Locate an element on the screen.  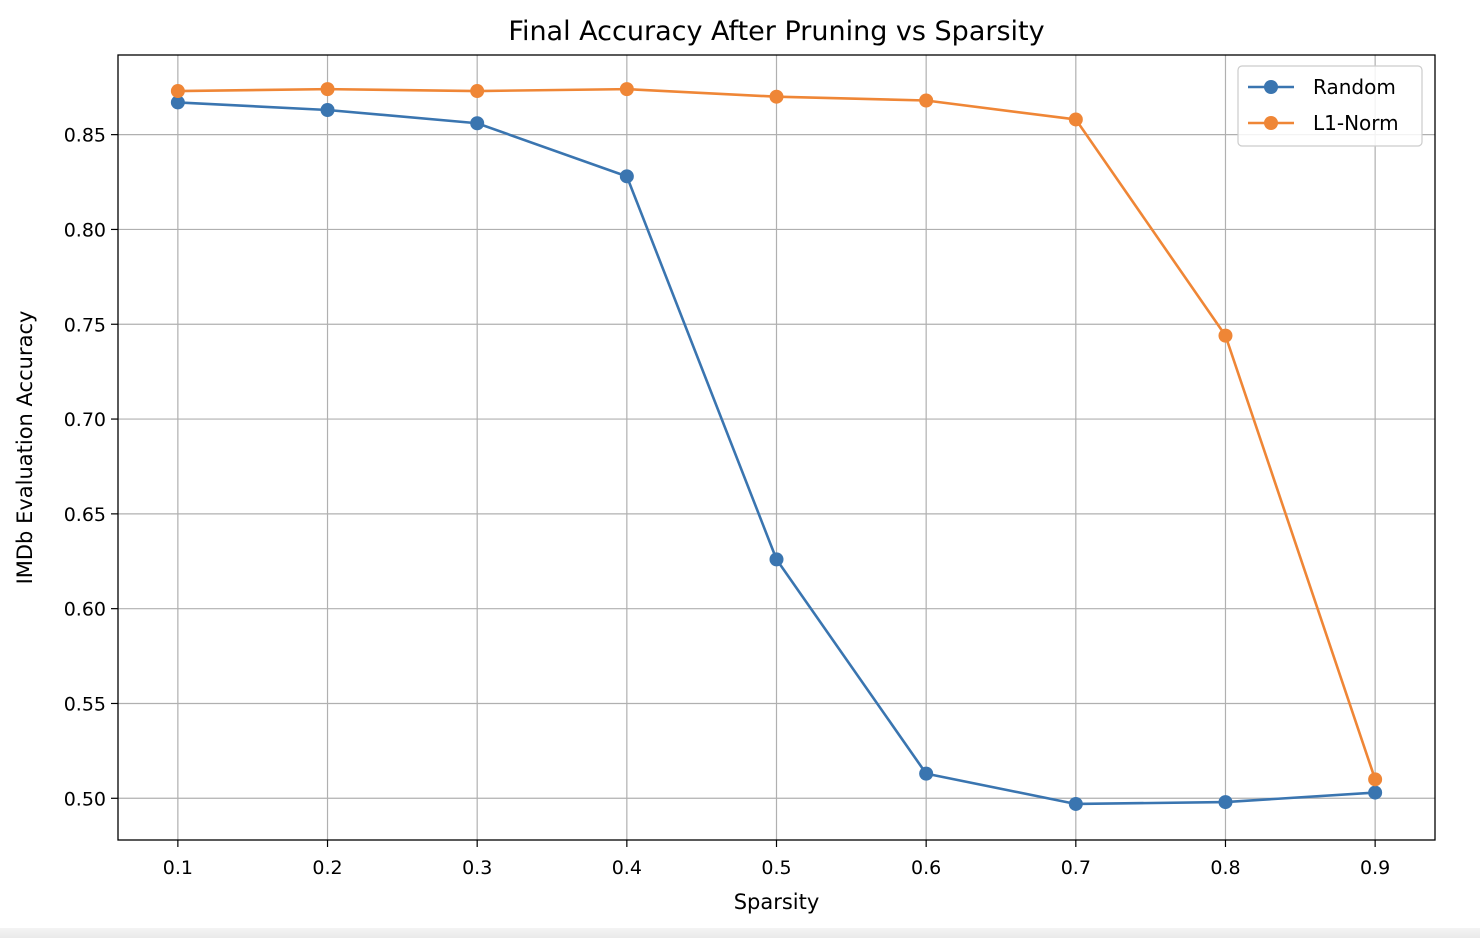
y-tick-label: 0.50 is located at coordinates (85, 799).